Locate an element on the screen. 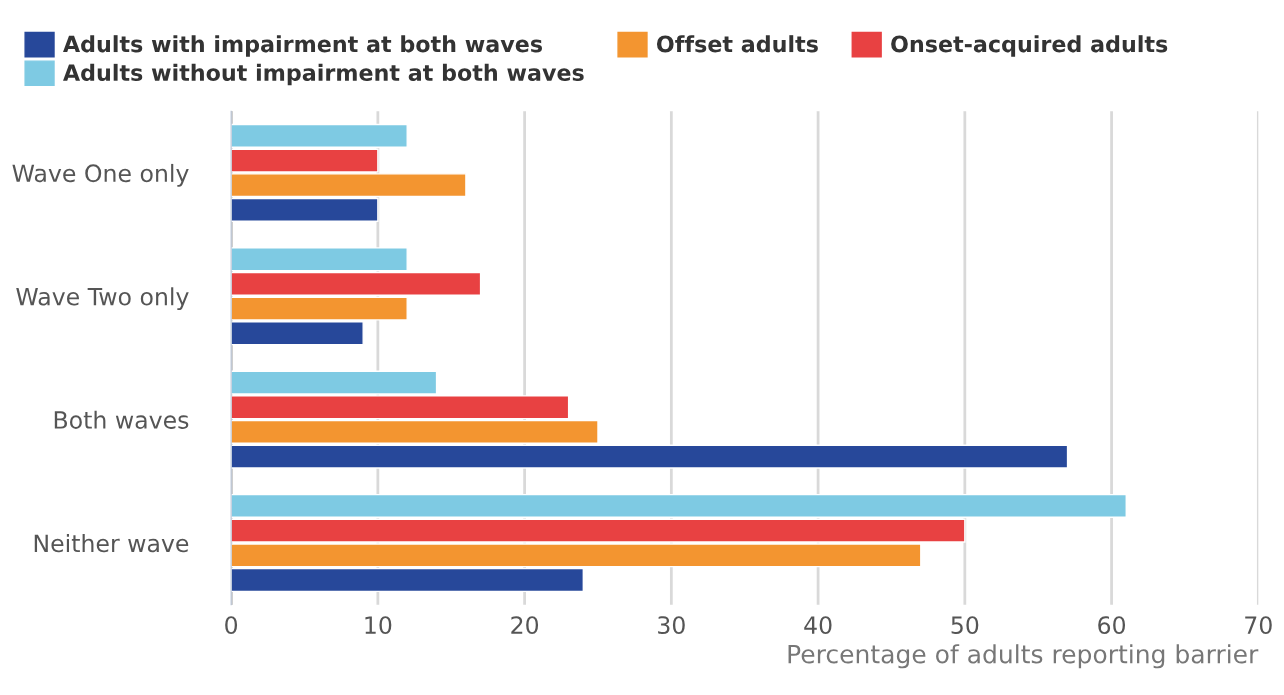 This screenshot has height=695, width=1284. legend-label: Onset-acquired adults is located at coordinates (1029, 46).